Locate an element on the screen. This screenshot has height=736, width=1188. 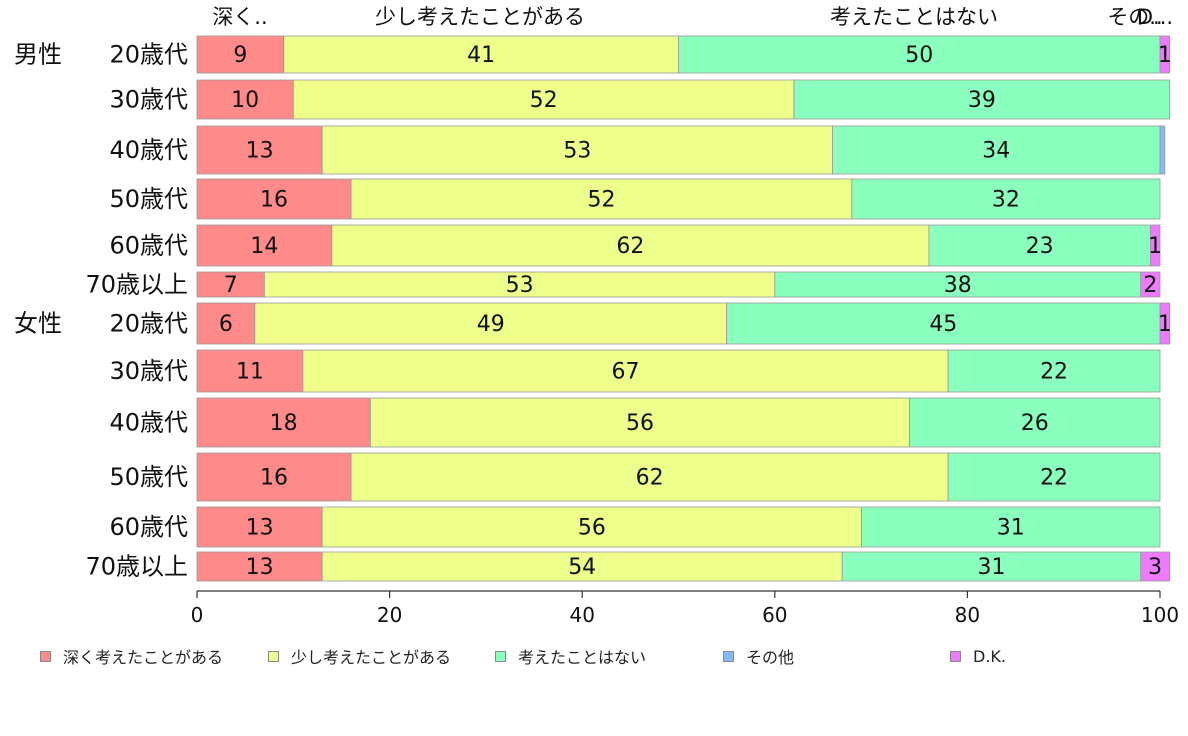
data-label-2-2: 52 is located at coordinates (544, 100).